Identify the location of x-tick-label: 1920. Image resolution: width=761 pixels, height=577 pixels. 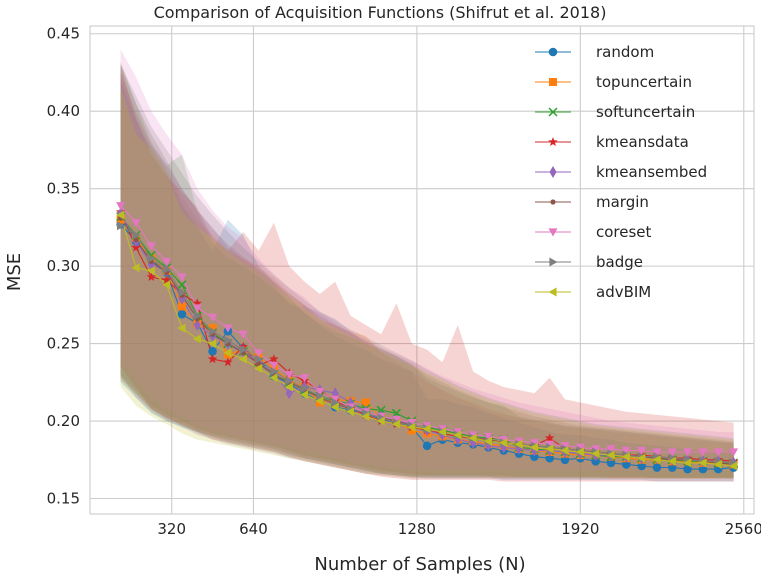
(580, 529).